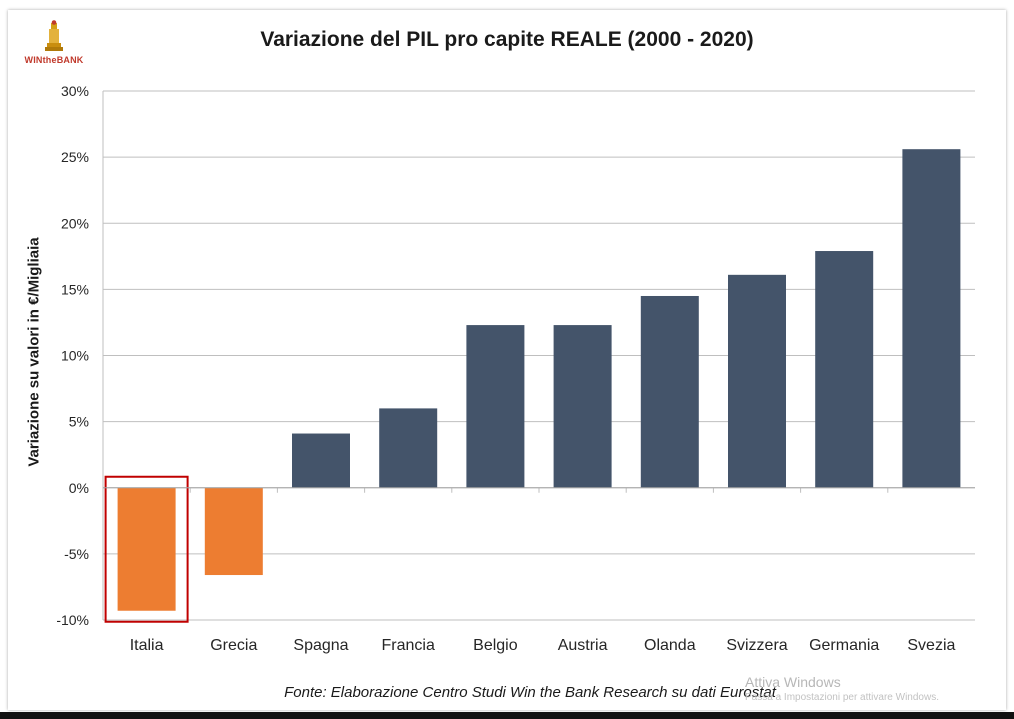 The height and width of the screenshot is (719, 1014). What do you see at coordinates (75, 91) in the screenshot?
I see `y-tick-label: 30%` at bounding box center [75, 91].